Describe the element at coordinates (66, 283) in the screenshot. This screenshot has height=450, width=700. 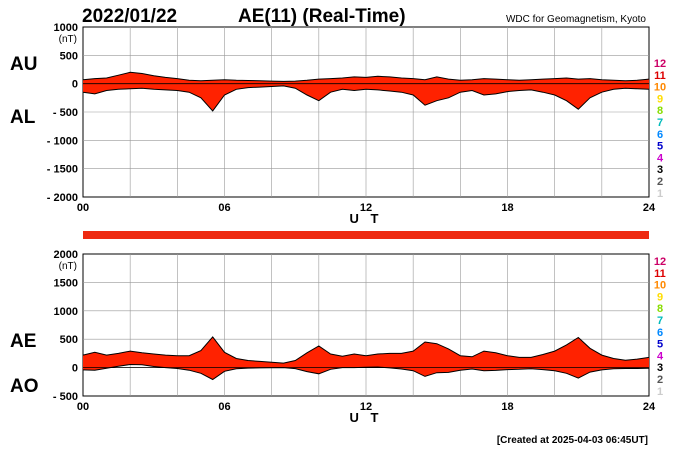
I see `y-tick-label: 1500` at that location.